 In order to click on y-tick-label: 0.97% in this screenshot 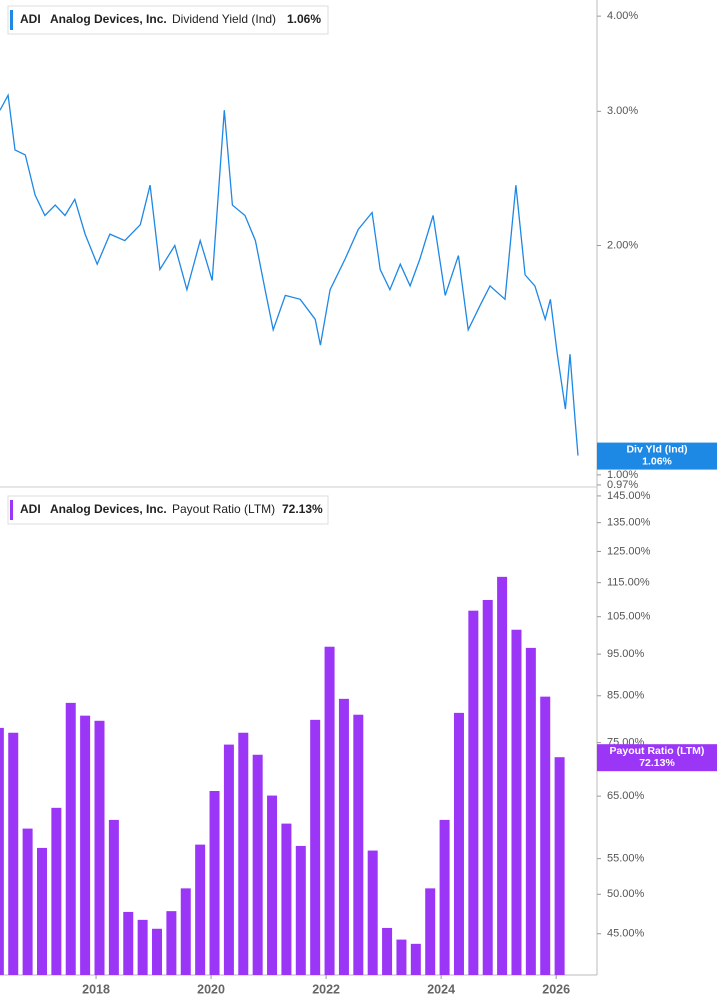, I will do `click(622, 485)`.